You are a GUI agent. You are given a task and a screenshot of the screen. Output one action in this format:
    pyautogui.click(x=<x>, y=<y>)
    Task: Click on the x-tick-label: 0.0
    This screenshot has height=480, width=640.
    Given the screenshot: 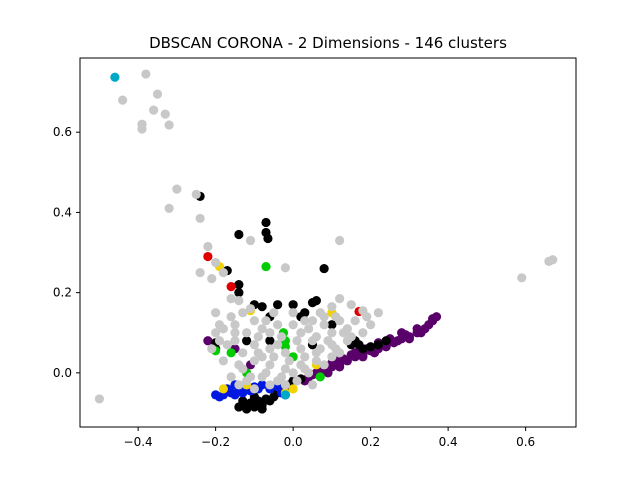 What is the action you would take?
    pyautogui.click(x=293, y=442)
    